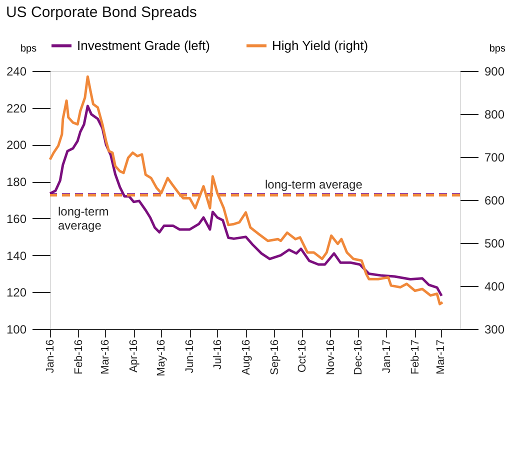  What do you see at coordinates (16, 219) in the screenshot?
I see `y-tick-label: 160` at bounding box center [16, 219].